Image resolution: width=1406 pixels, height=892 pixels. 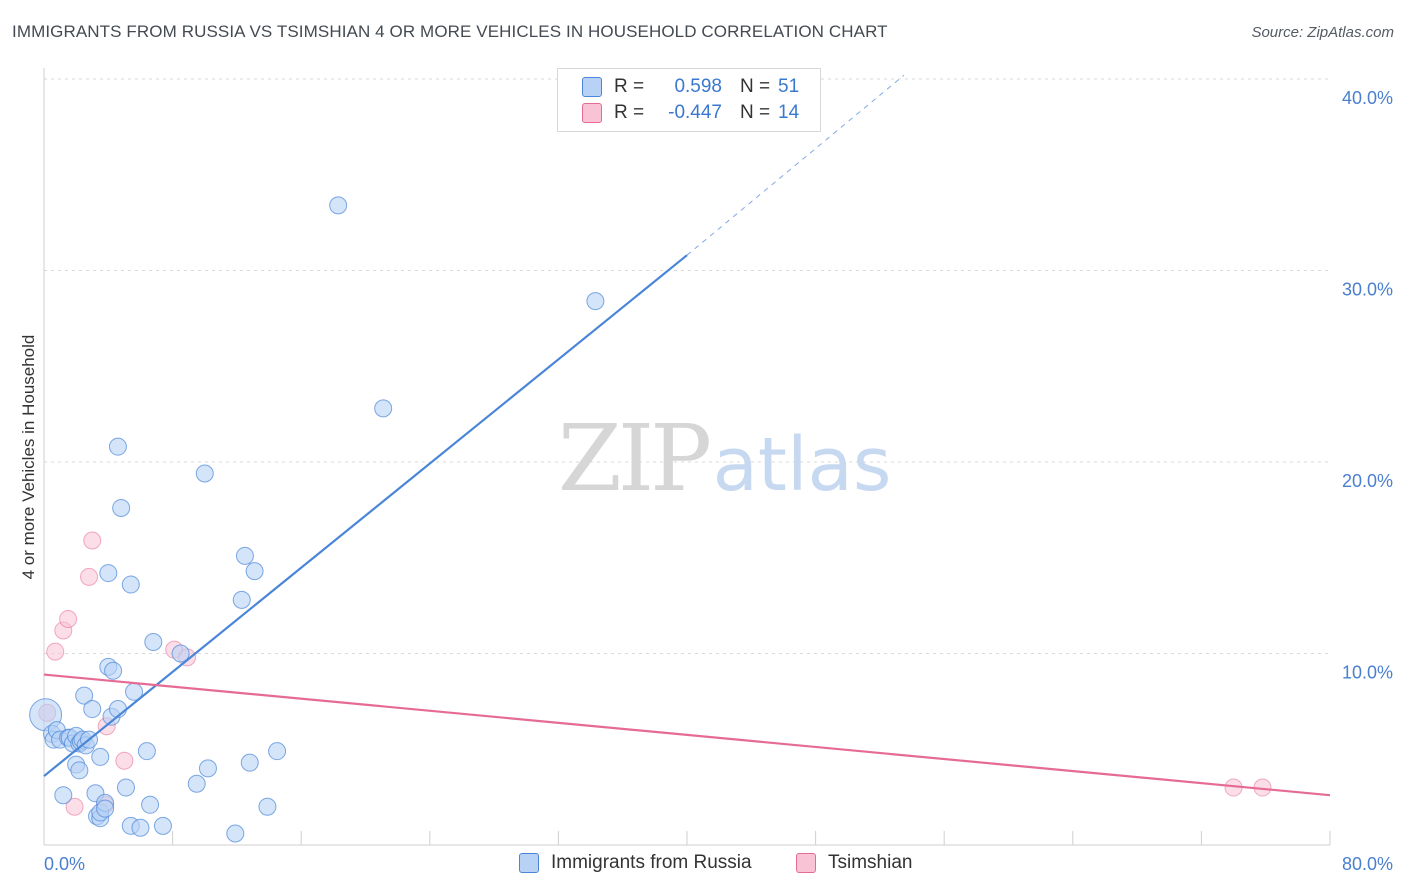 I want to click on series-name-russia: Immigrants from Russia, so click(x=651, y=862).